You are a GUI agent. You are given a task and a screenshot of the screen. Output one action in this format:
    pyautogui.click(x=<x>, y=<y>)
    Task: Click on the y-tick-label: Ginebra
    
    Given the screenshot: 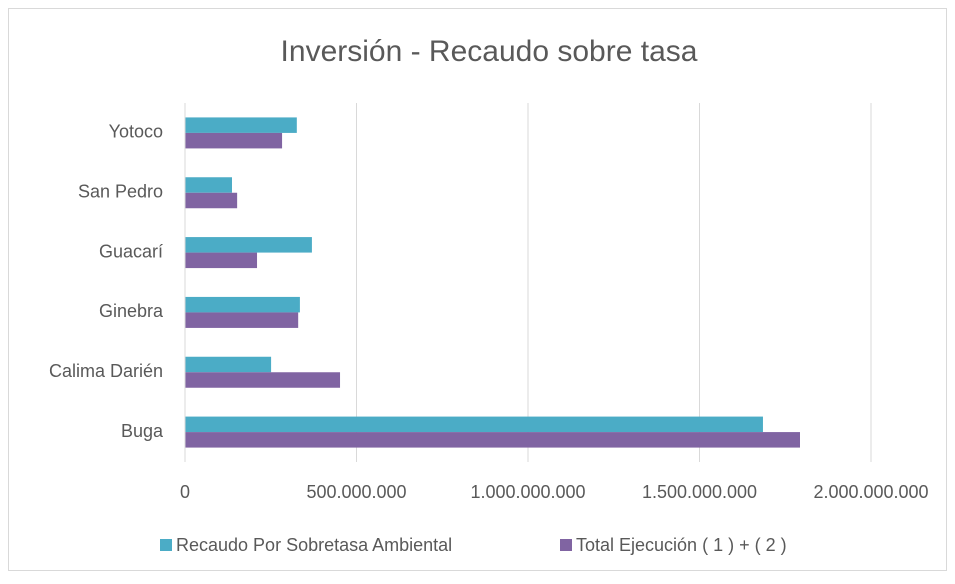 What is the action you would take?
    pyautogui.click(x=131, y=311)
    